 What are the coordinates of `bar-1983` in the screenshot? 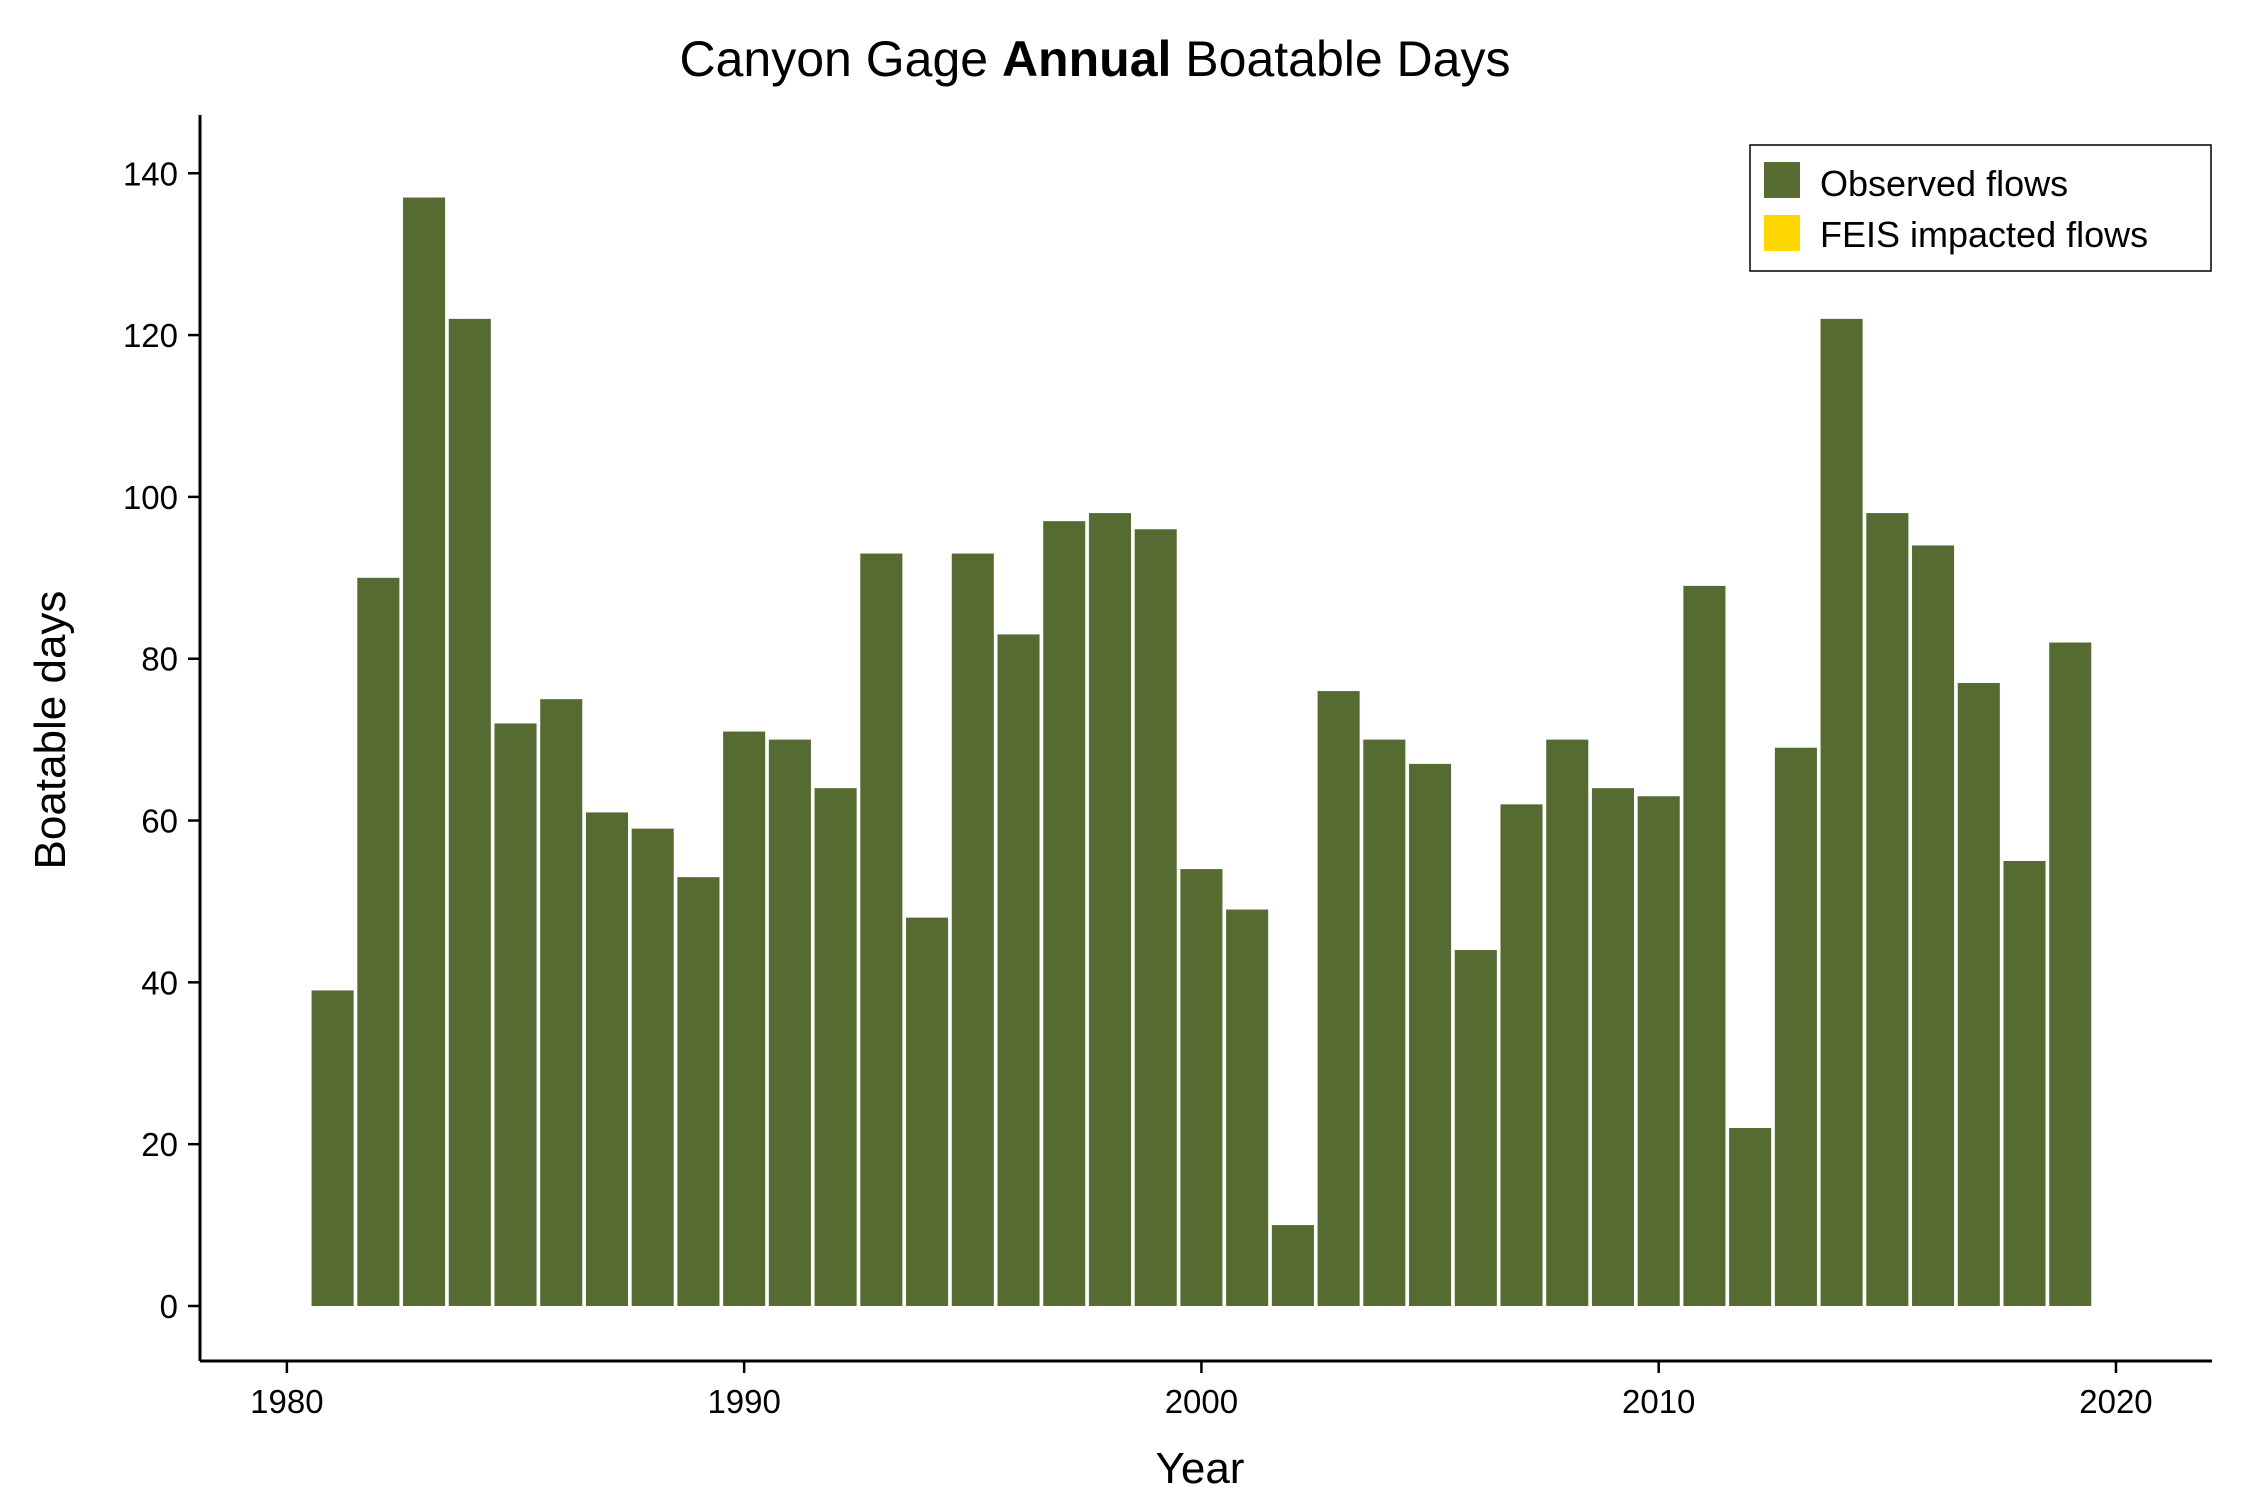 It's located at (424, 751).